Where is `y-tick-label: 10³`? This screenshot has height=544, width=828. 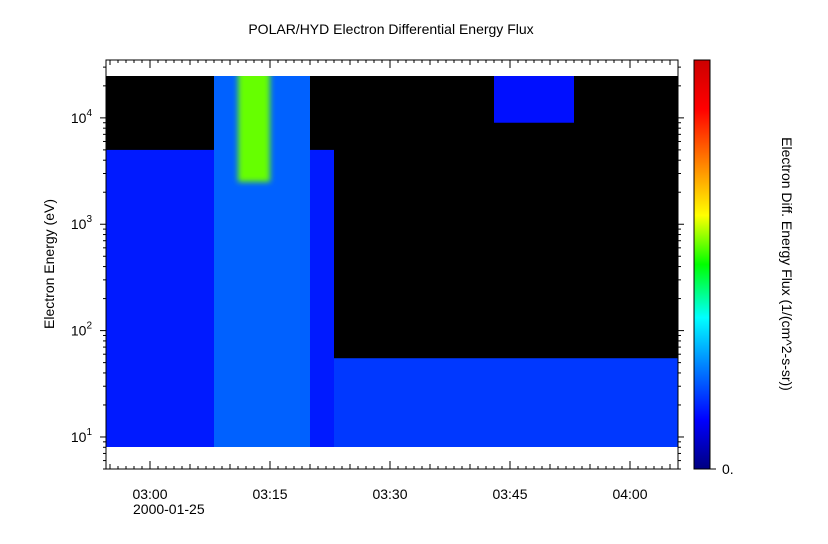
y-tick-label: 10³ is located at coordinates (82, 223).